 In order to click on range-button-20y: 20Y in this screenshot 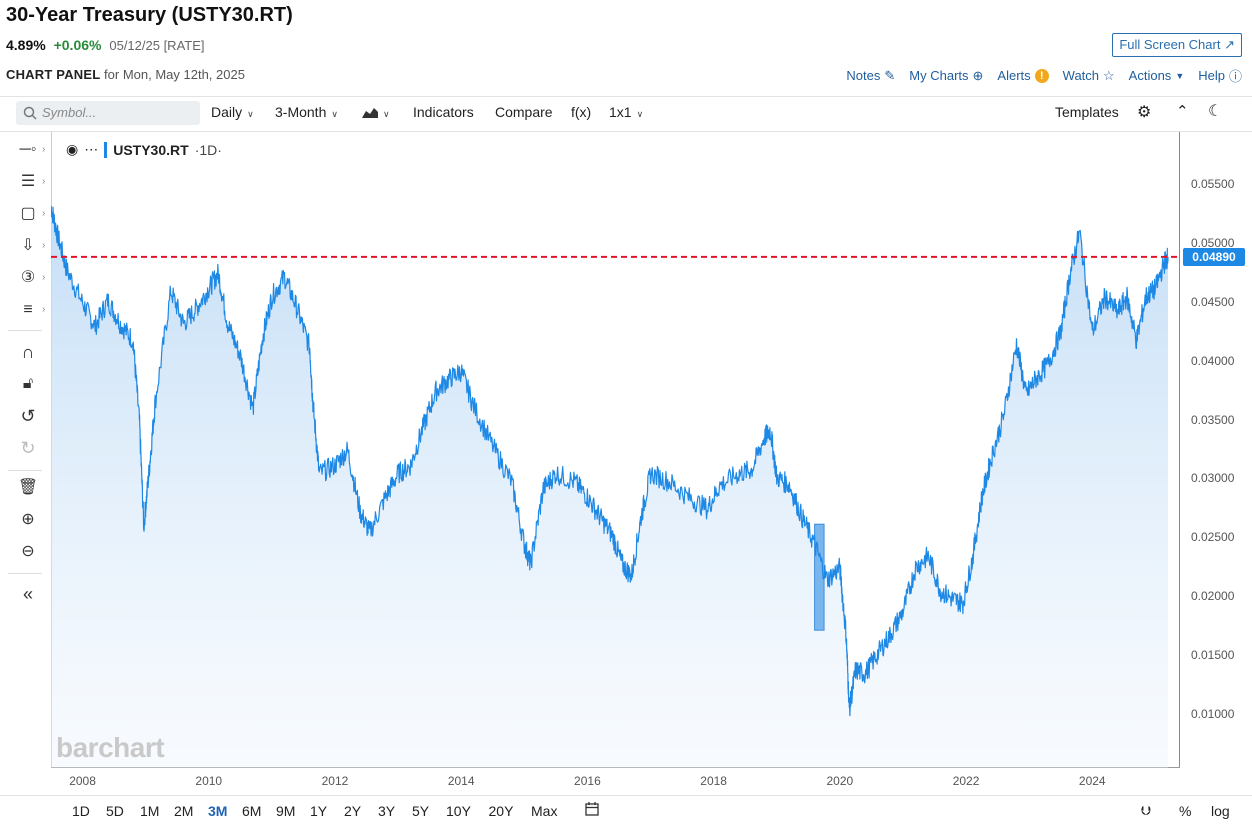, I will do `click(501, 811)`.